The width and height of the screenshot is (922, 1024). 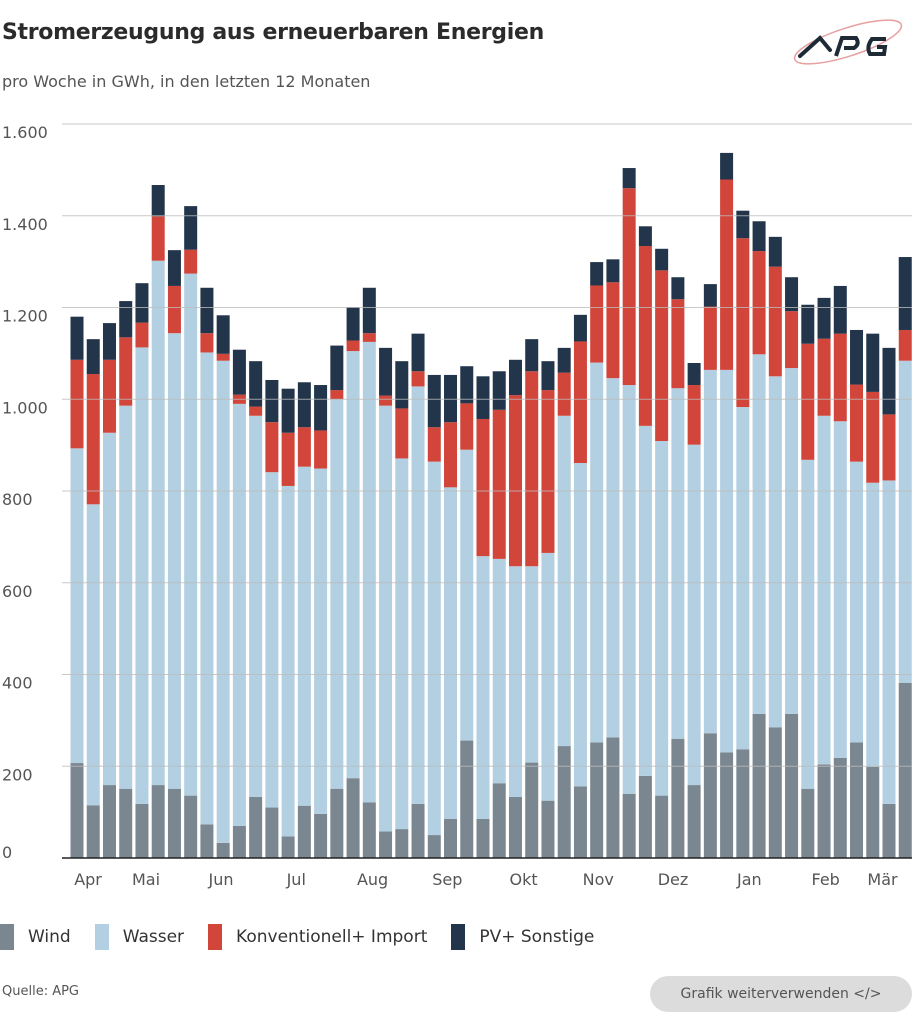 What do you see at coordinates (35, 937) in the screenshot?
I see `legend-item-wind: Wind` at bounding box center [35, 937].